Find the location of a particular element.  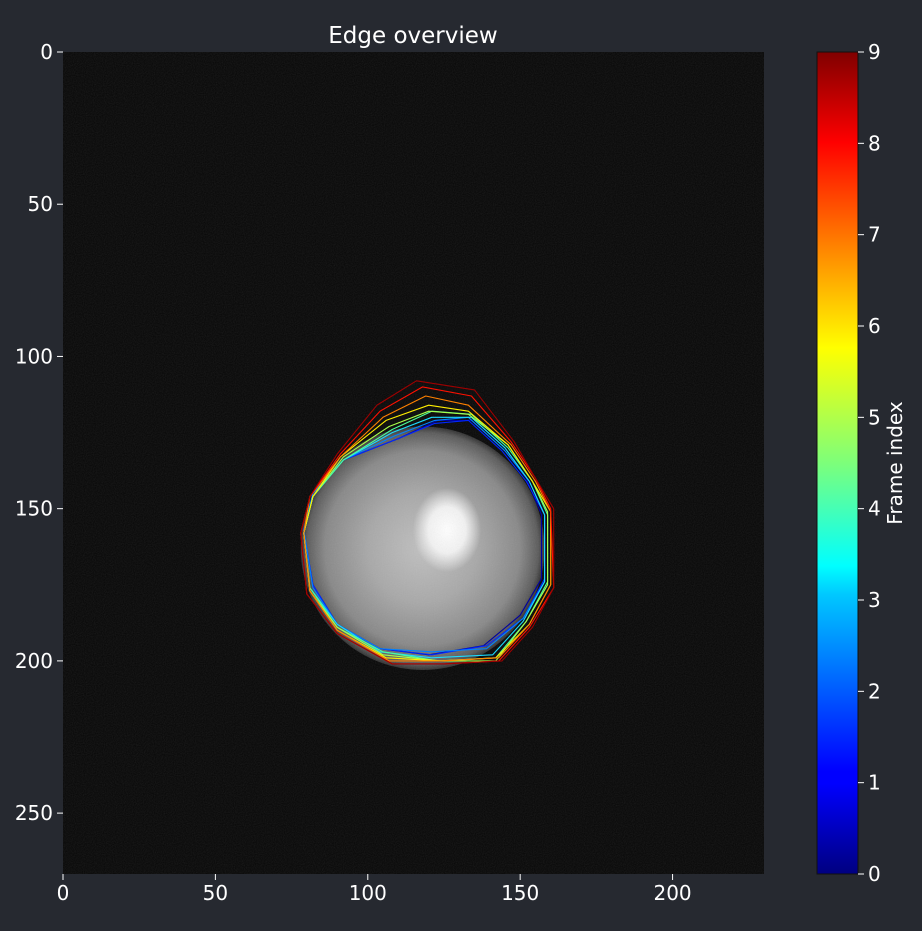

y-tick-label: 250 is located at coordinates (34, 813).